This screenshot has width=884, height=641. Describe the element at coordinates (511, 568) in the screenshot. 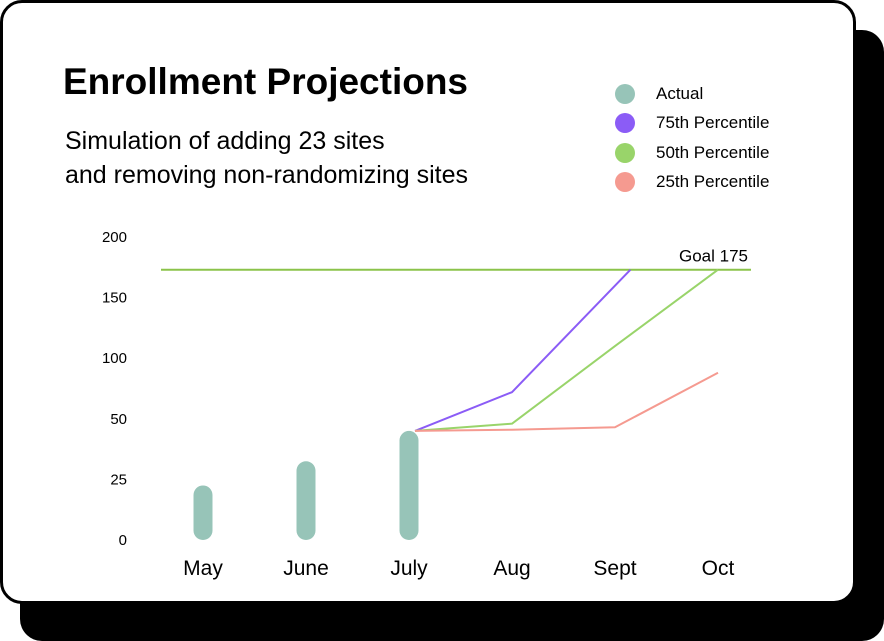

I see `x-tick-label-aug: Aug` at that location.